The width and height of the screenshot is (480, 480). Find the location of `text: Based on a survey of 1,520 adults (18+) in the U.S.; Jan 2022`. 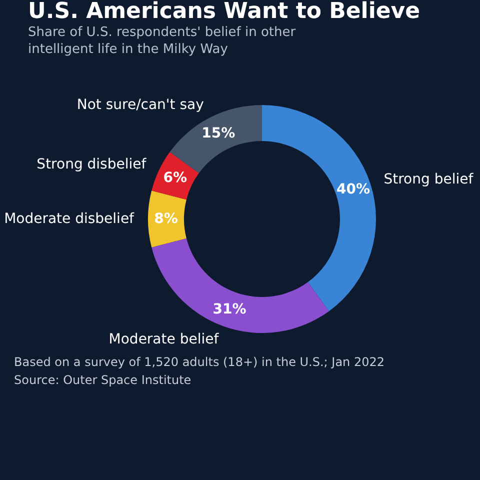

text: Based on a survey of 1,520 adults (18+) in the U.S.; Jan 2022 is located at coordinates (199, 362).